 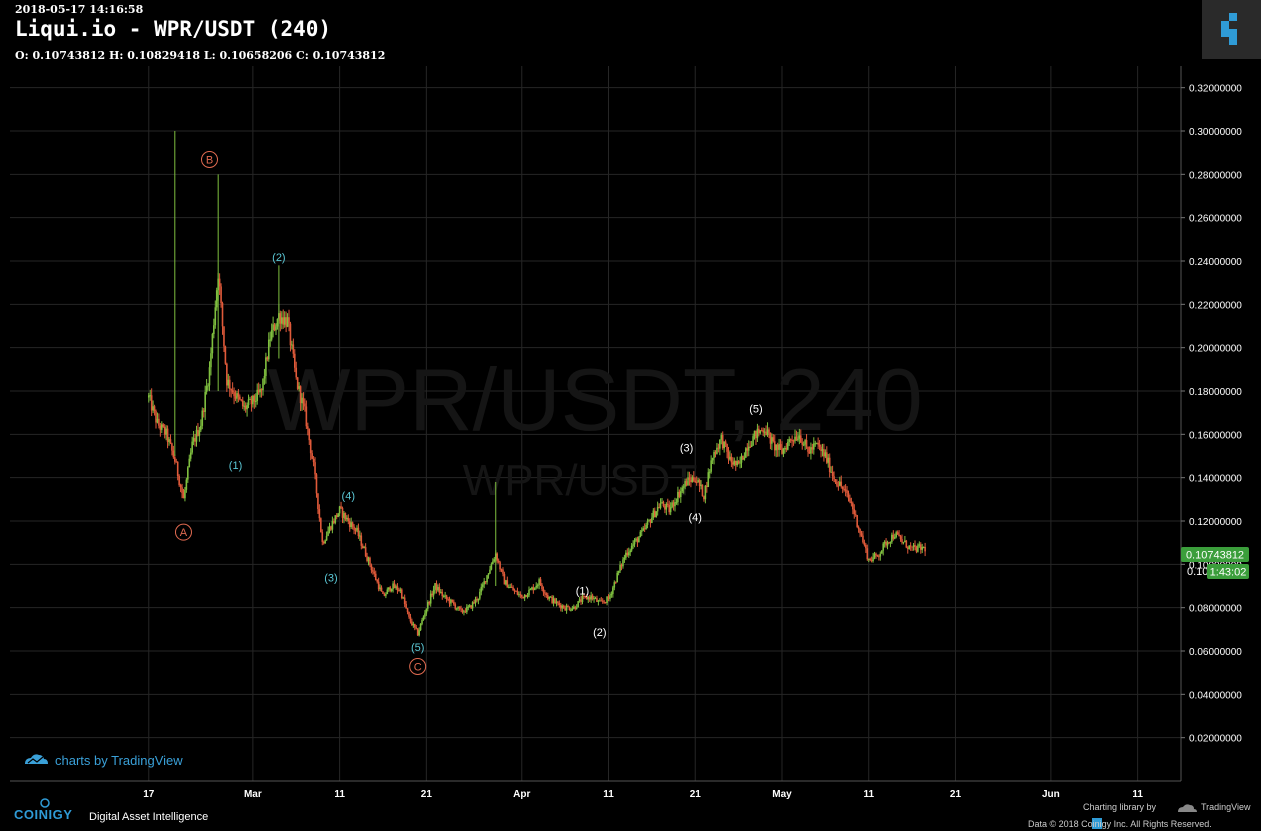 I want to click on tradingview-footer-text: TradingView, so click(x=1226, y=807).